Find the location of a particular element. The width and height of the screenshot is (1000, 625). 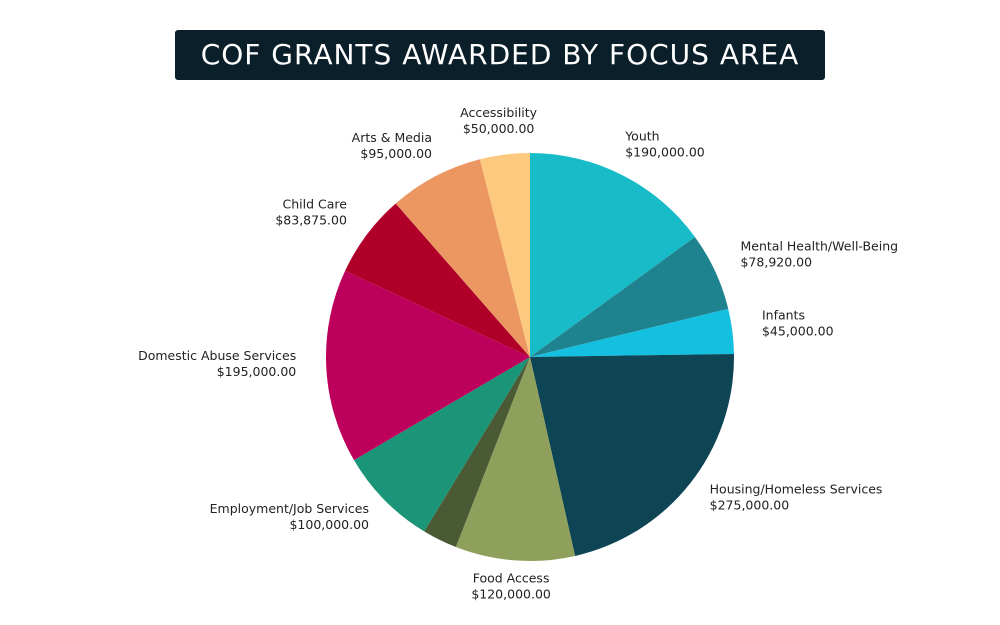

chart-title: COF GRANTS AWARDED BY FOCUS AREA is located at coordinates (500, 54).